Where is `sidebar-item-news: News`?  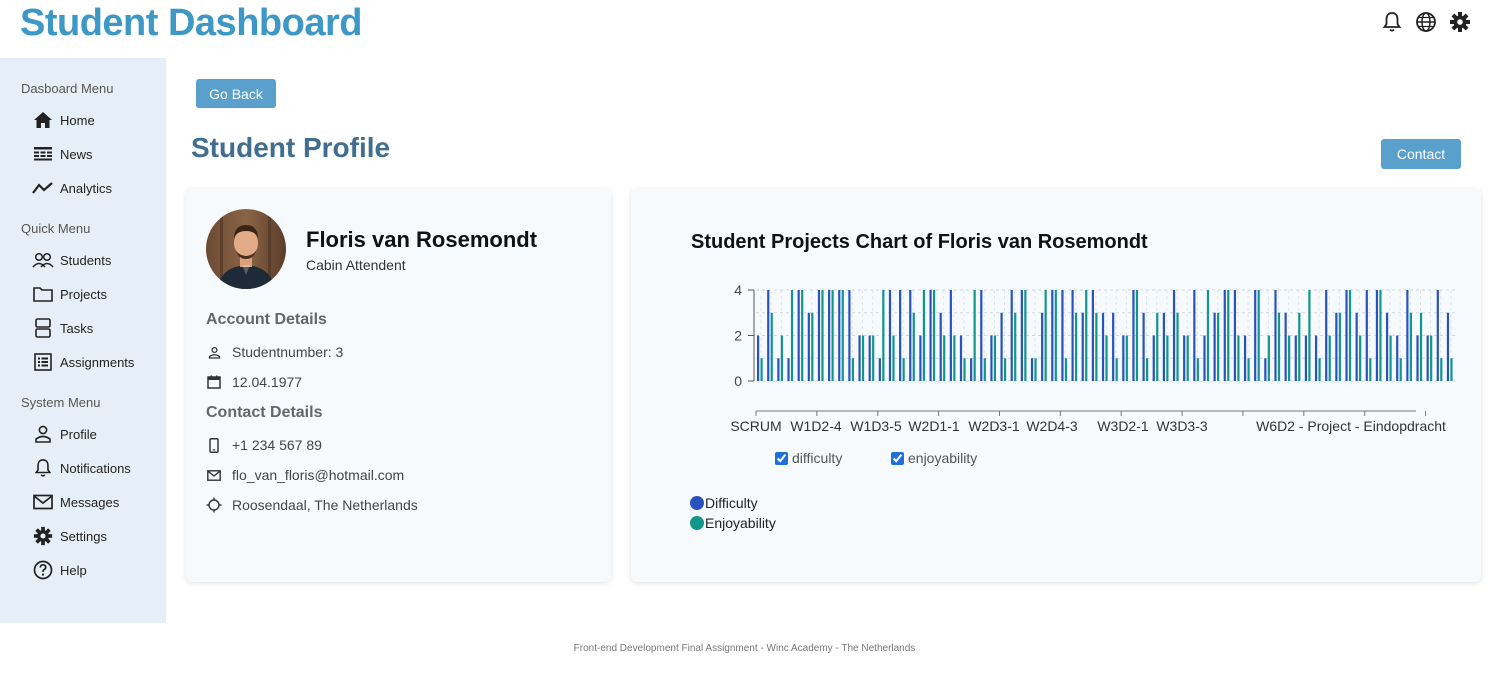 sidebar-item-news: News is located at coordinates (62, 154).